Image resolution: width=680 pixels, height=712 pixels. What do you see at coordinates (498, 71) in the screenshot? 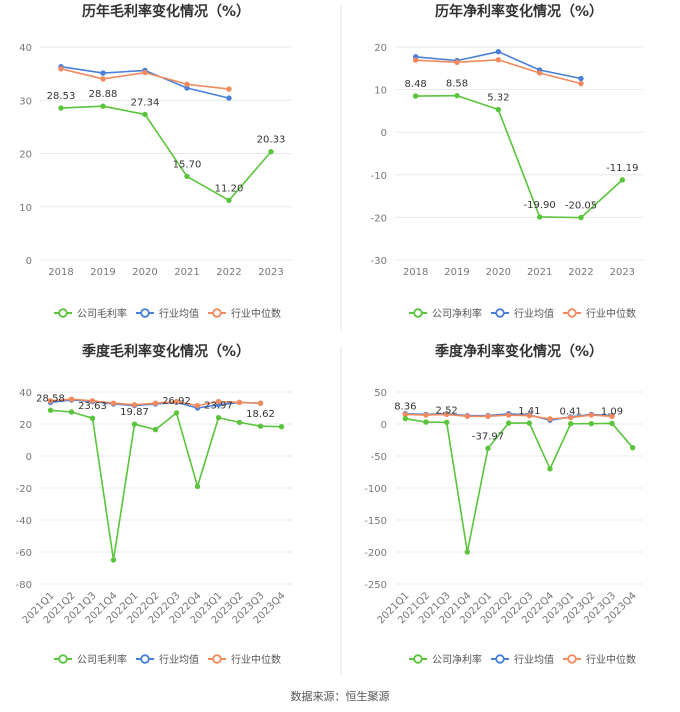
I see `series-line-industry-median` at bounding box center [498, 71].